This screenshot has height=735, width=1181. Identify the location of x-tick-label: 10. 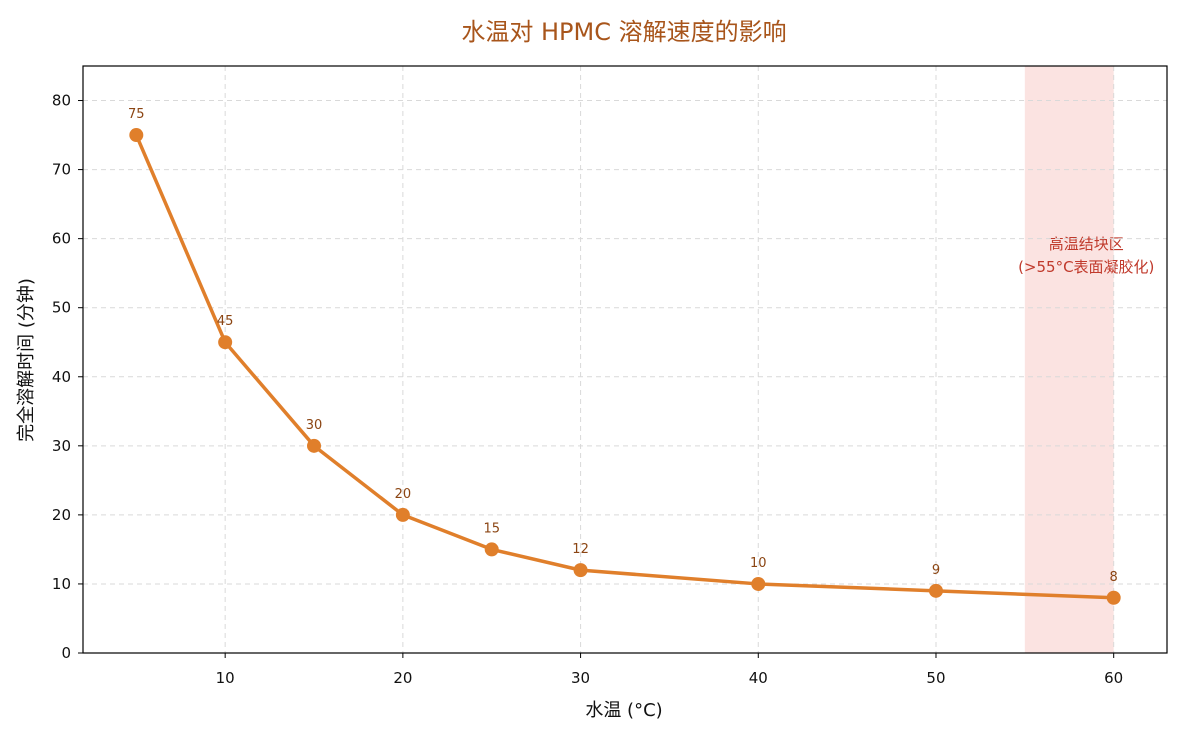
(225, 678).